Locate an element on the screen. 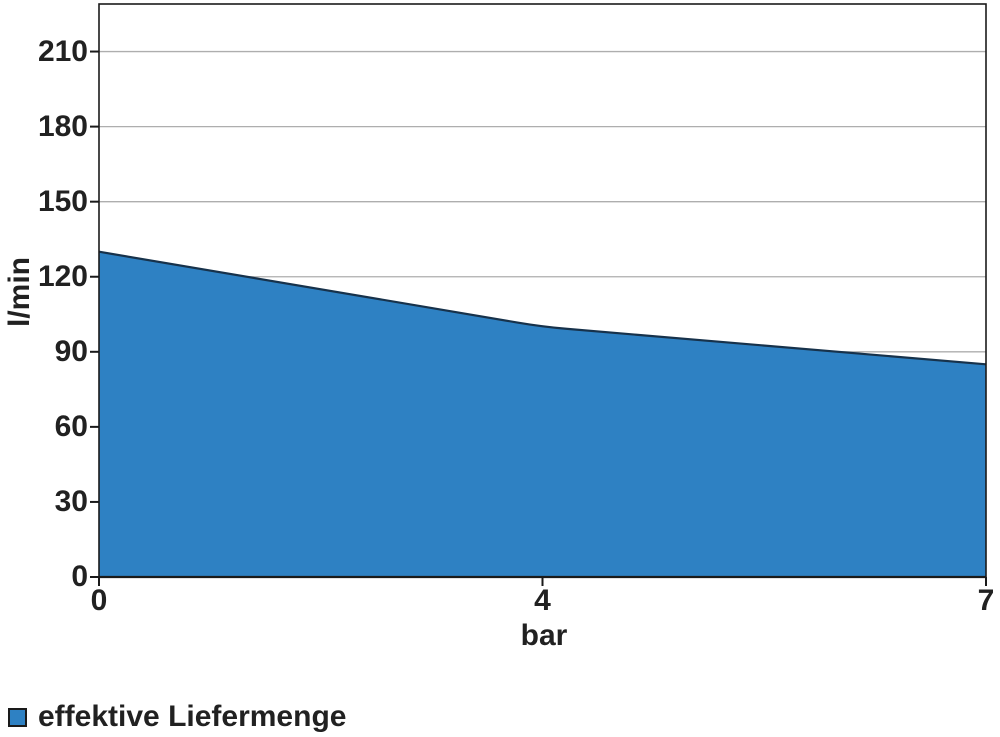 This screenshot has width=1000, height=737. y-tick-label: 210 is located at coordinates (62, 51).